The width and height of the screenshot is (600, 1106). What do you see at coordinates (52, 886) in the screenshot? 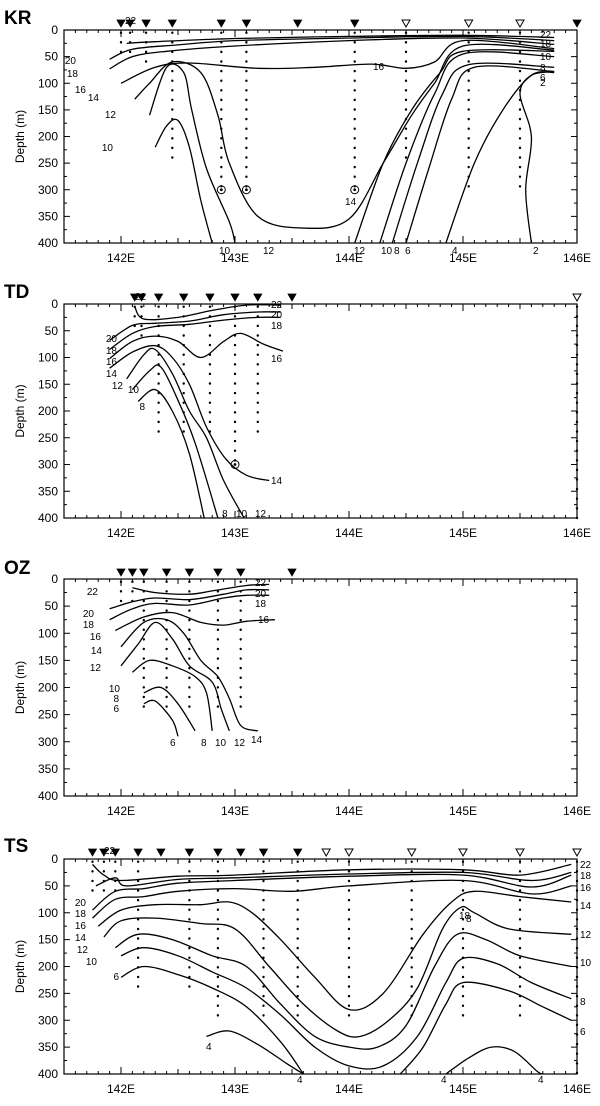
I see `y-tick-label: 50` at bounding box center [52, 886].